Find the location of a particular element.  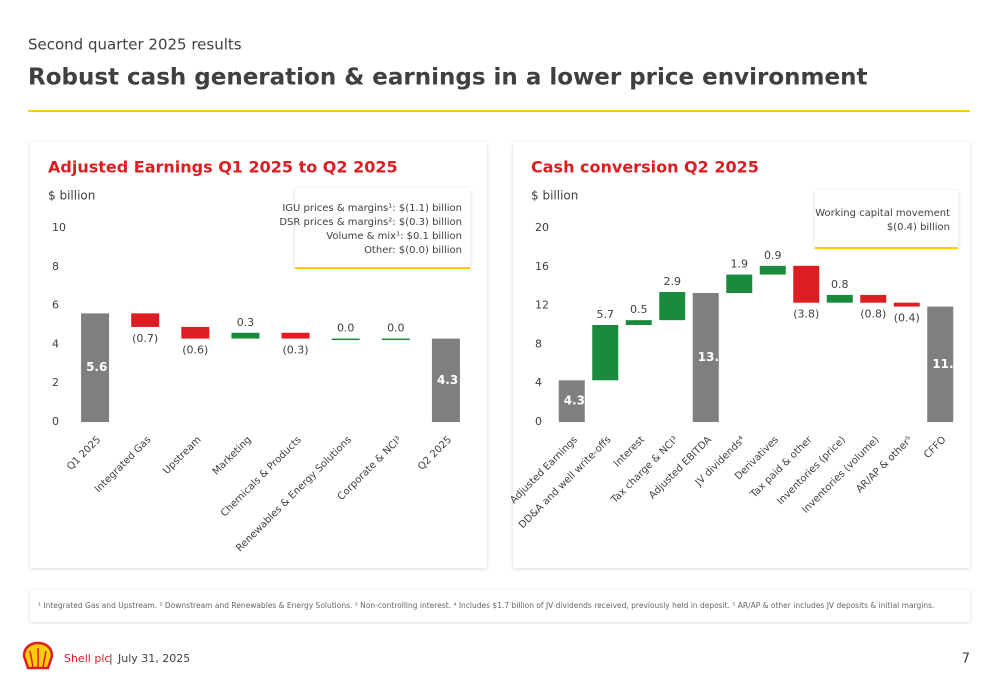

total-label: 11.9 is located at coordinates (947, 364).